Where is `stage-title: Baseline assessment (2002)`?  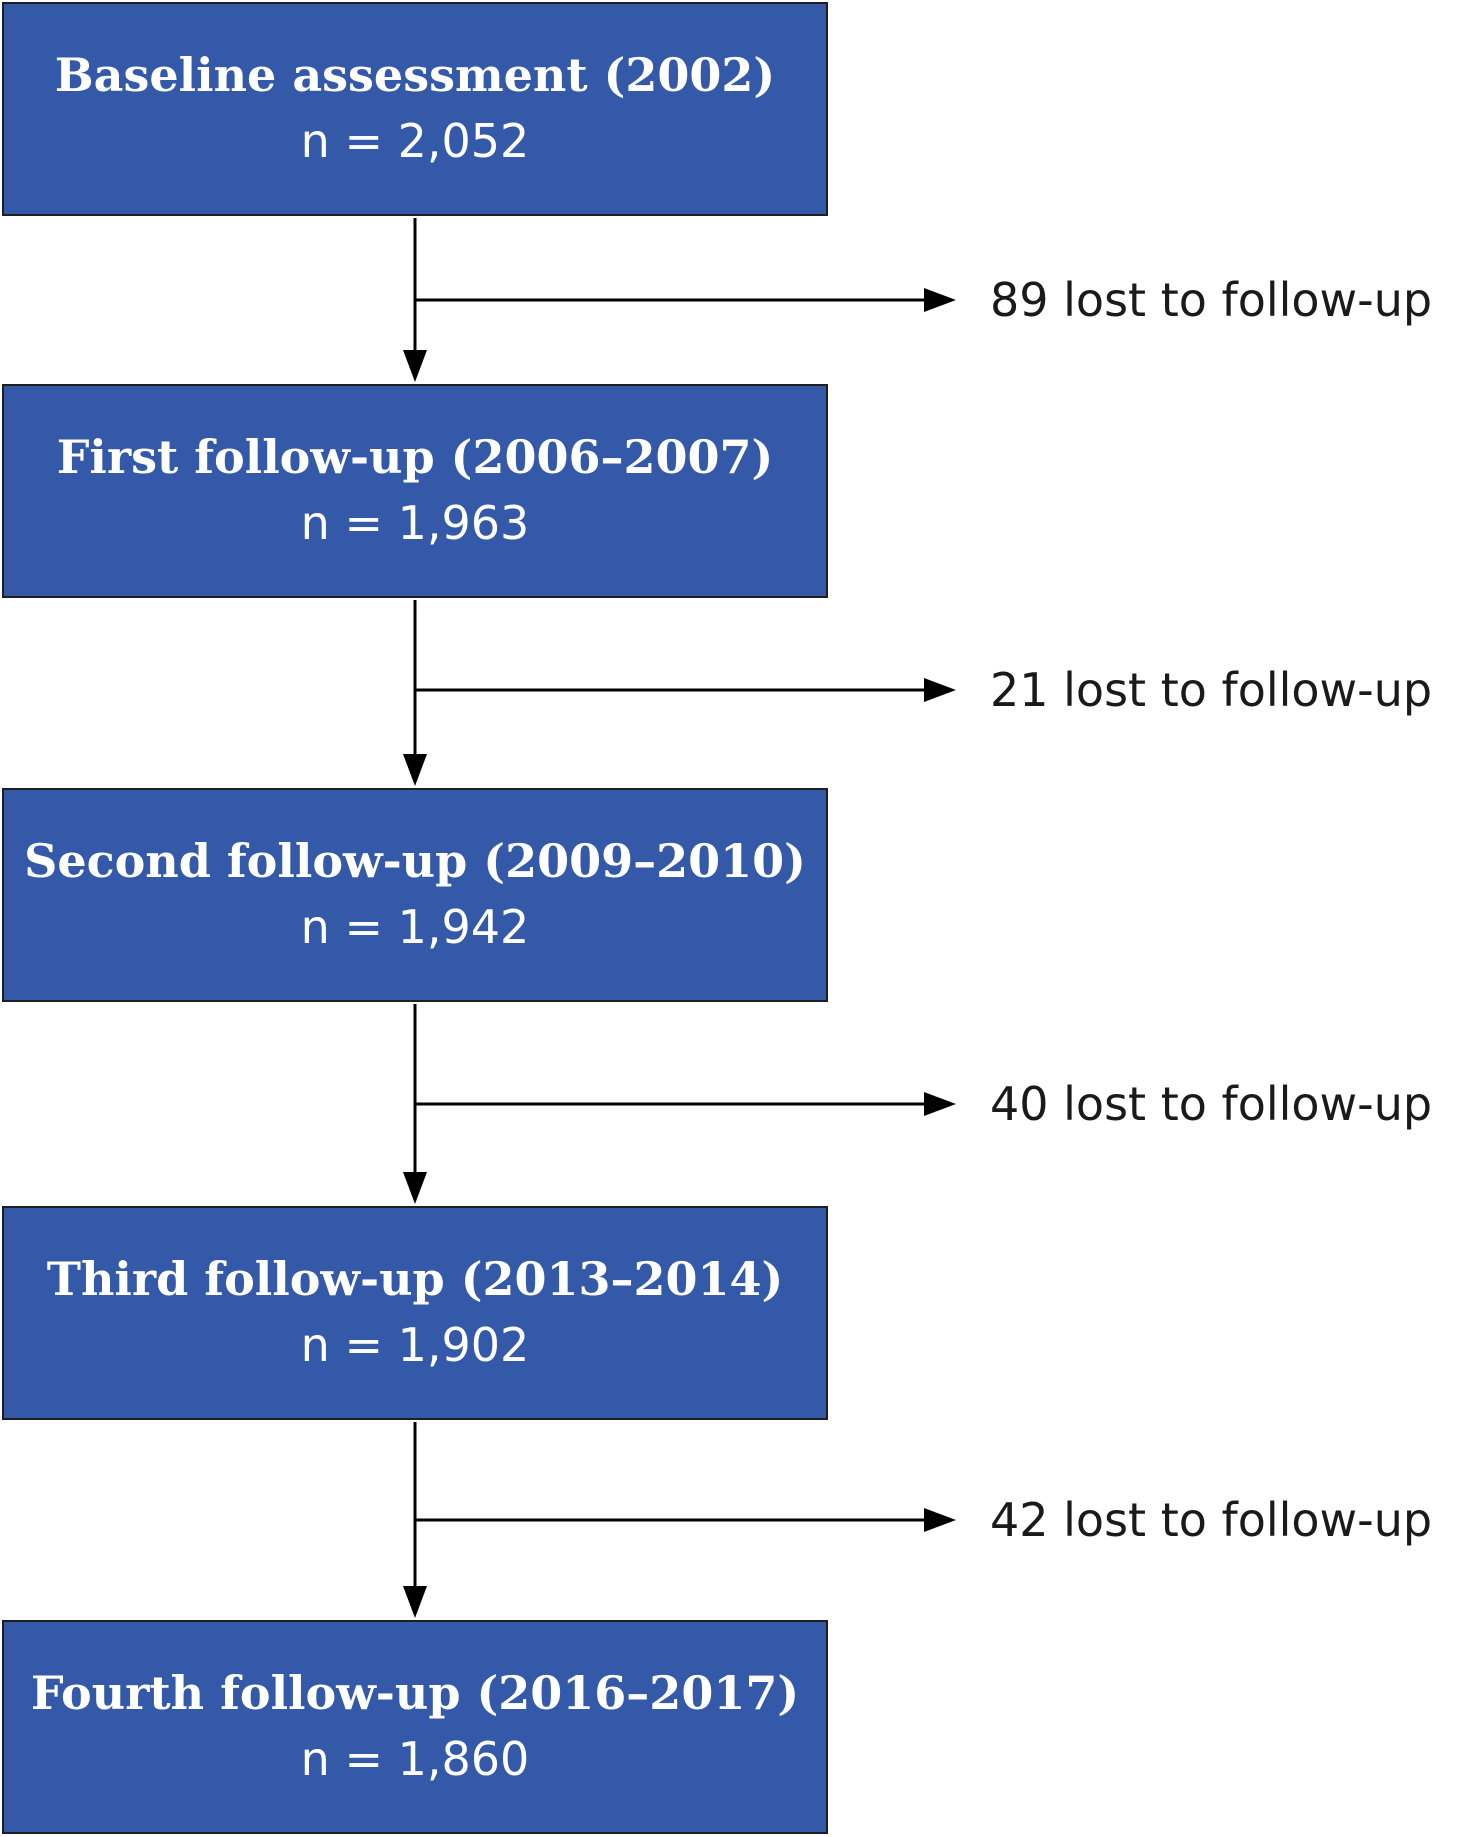 stage-title: Baseline assessment (2002) is located at coordinates (415, 75).